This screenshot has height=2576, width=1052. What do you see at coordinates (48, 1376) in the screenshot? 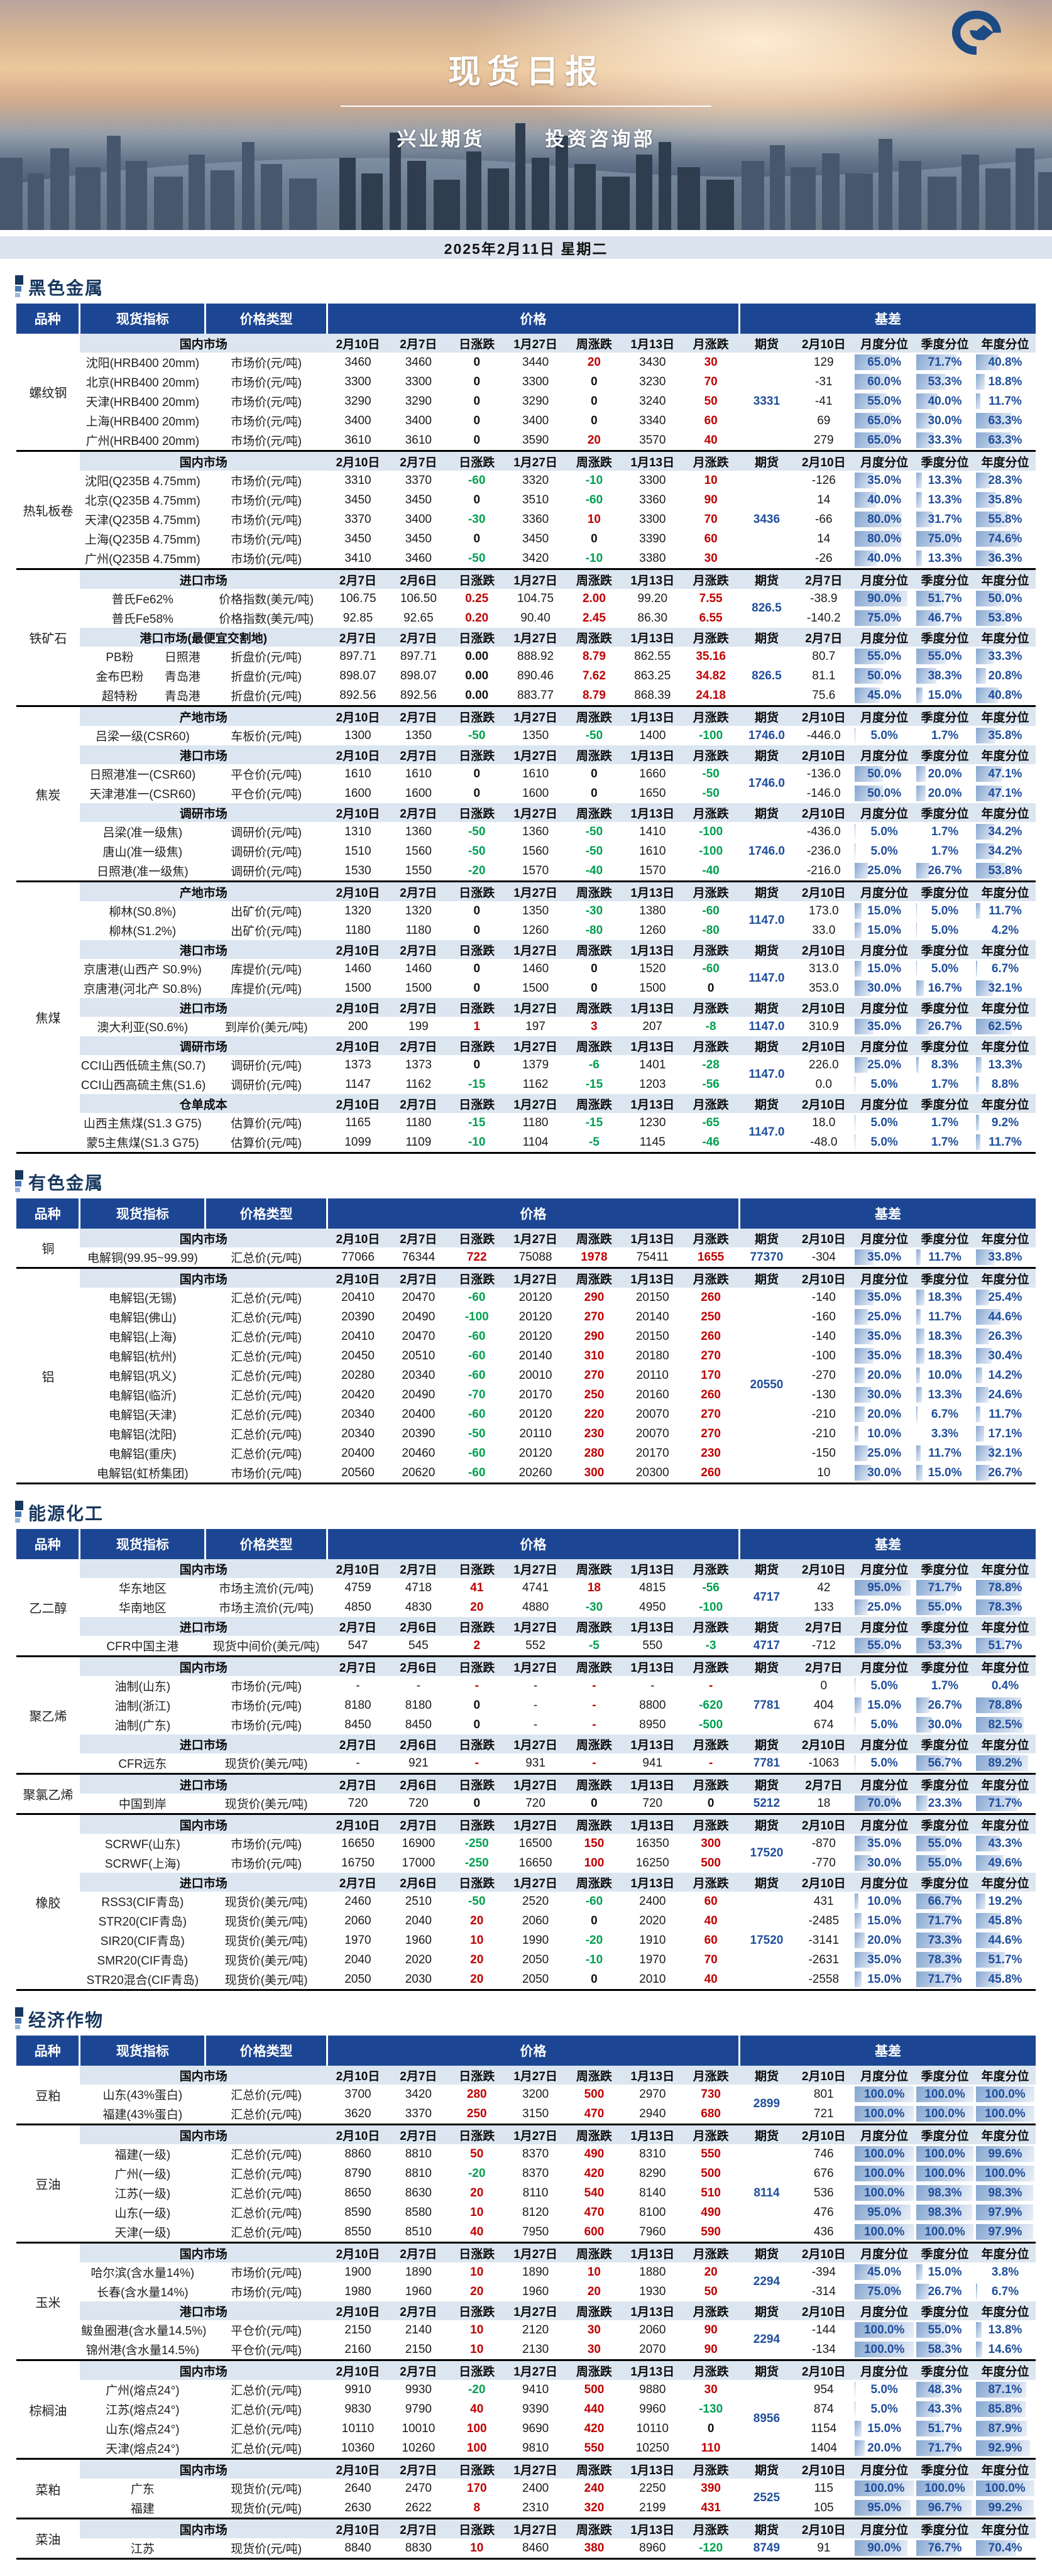
I see `product-cell: 铝` at bounding box center [48, 1376].